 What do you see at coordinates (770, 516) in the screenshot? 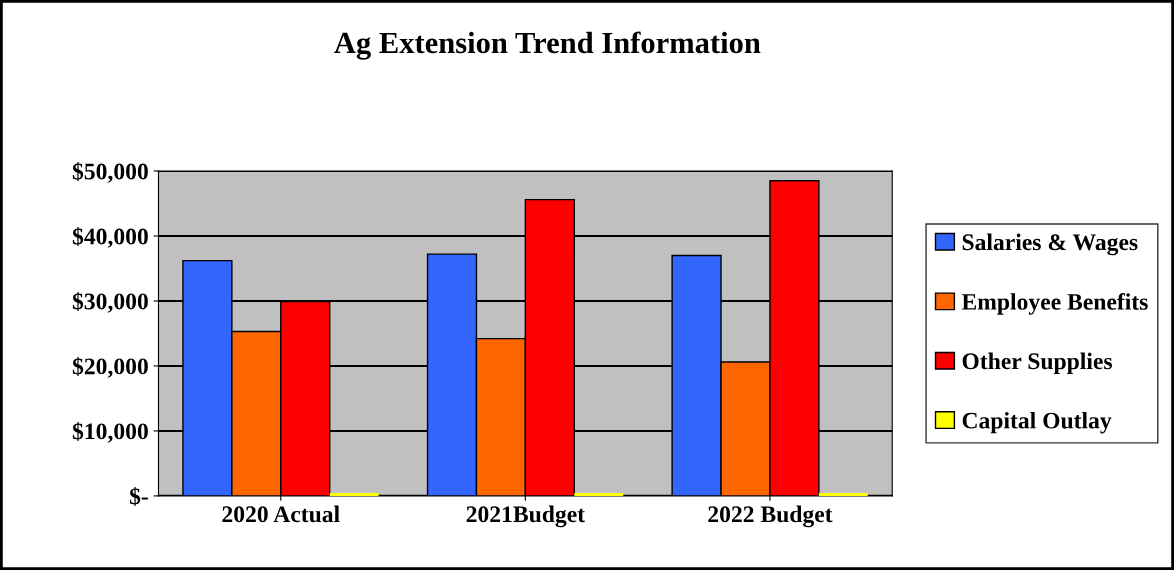
I see `x-tick-label: 2022 Budget` at bounding box center [770, 516].